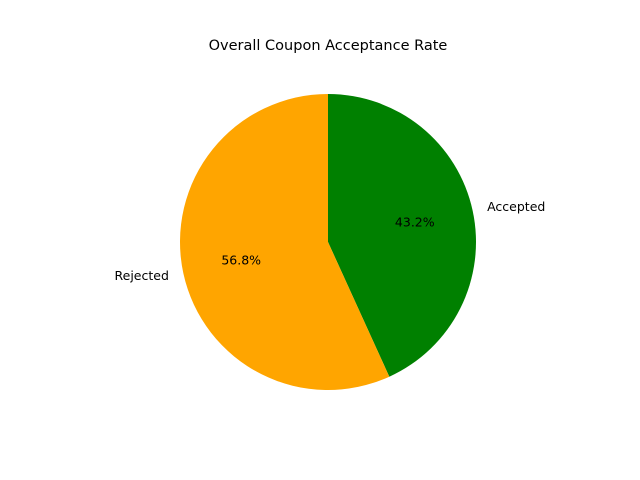  I want to click on chart-title: Overall Coupon Acceptance Rate, so click(328, 46).